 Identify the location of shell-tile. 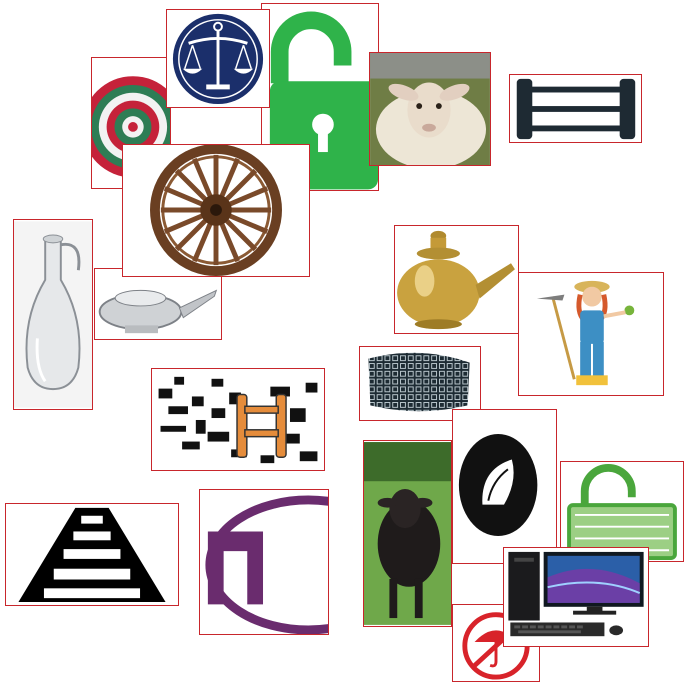
(504, 486).